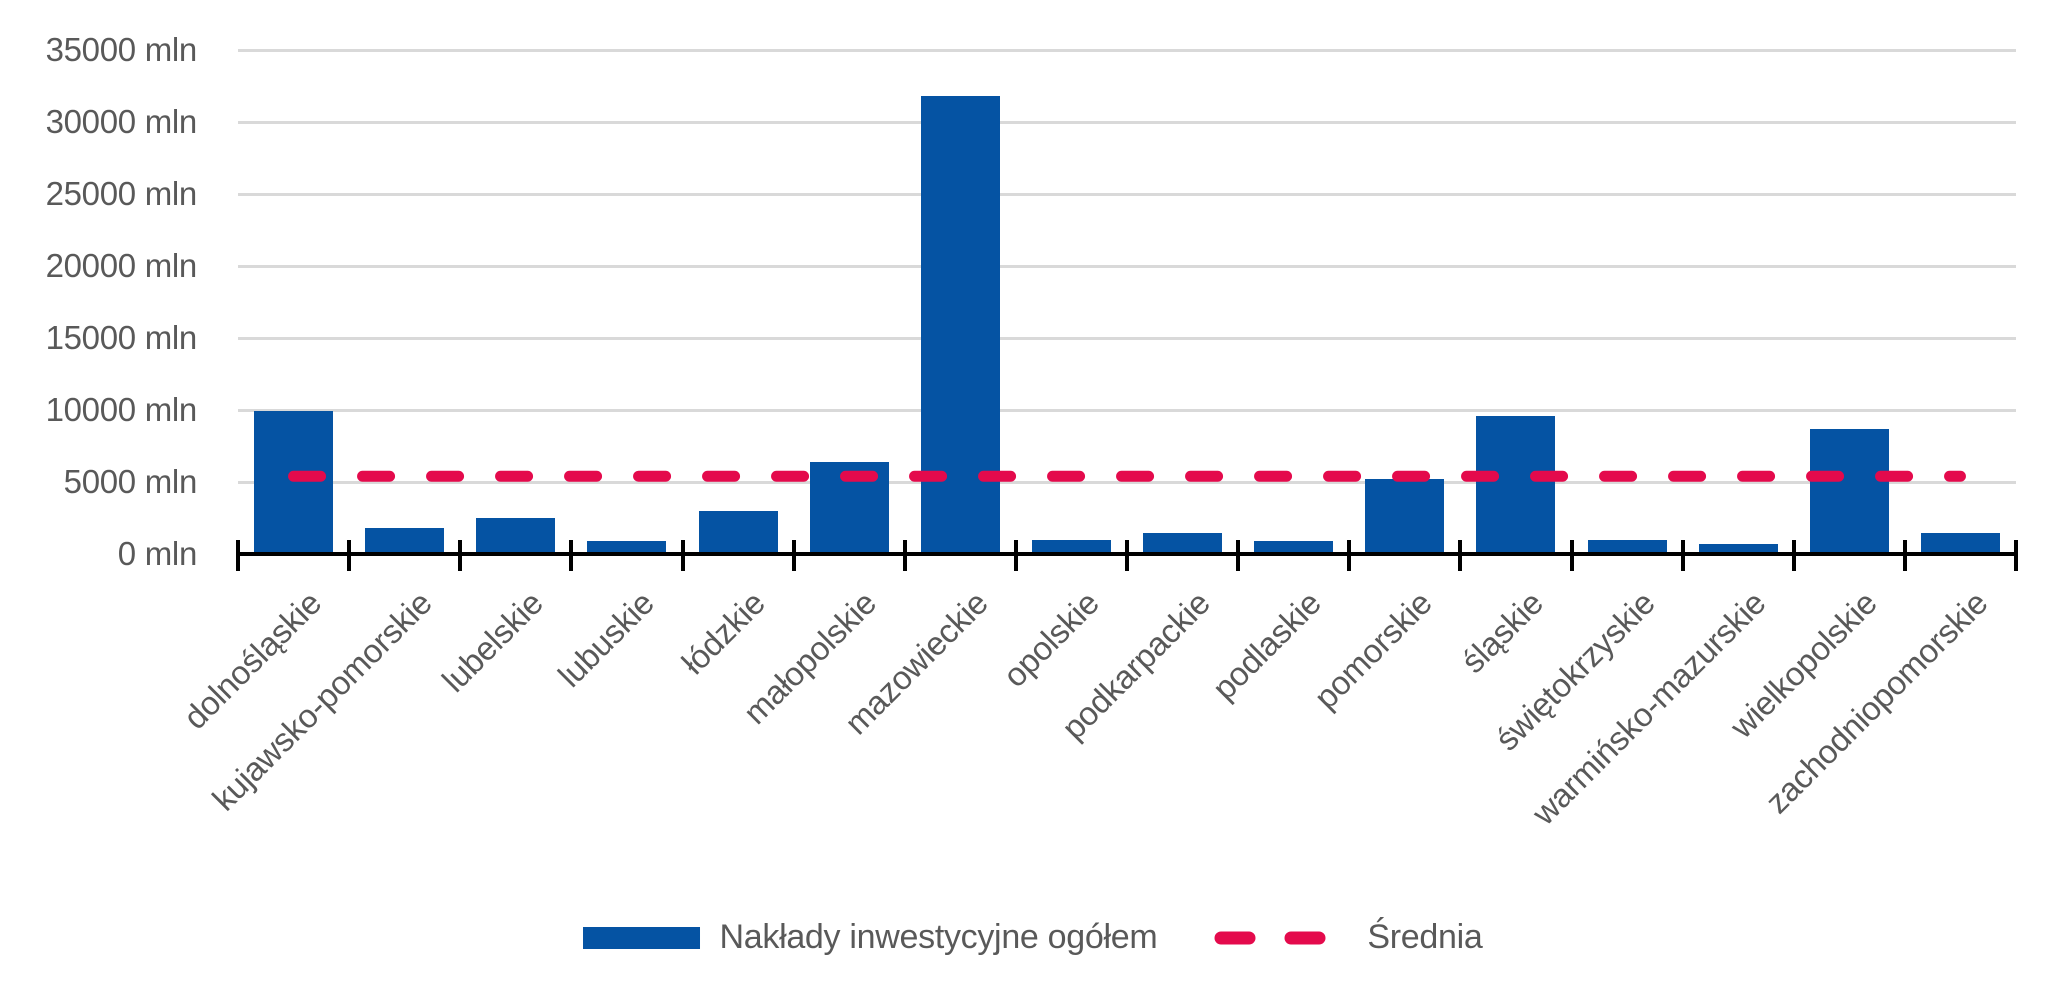  I want to click on bar-mazowieckie, so click(960, 325).